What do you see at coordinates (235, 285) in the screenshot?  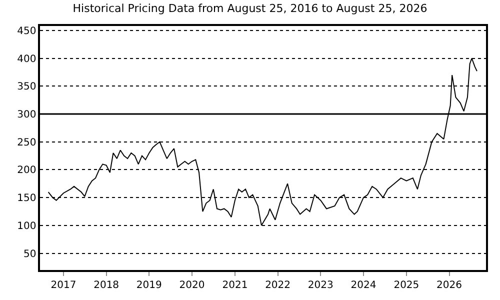 I see `x-tick-label: 2021` at bounding box center [235, 285].